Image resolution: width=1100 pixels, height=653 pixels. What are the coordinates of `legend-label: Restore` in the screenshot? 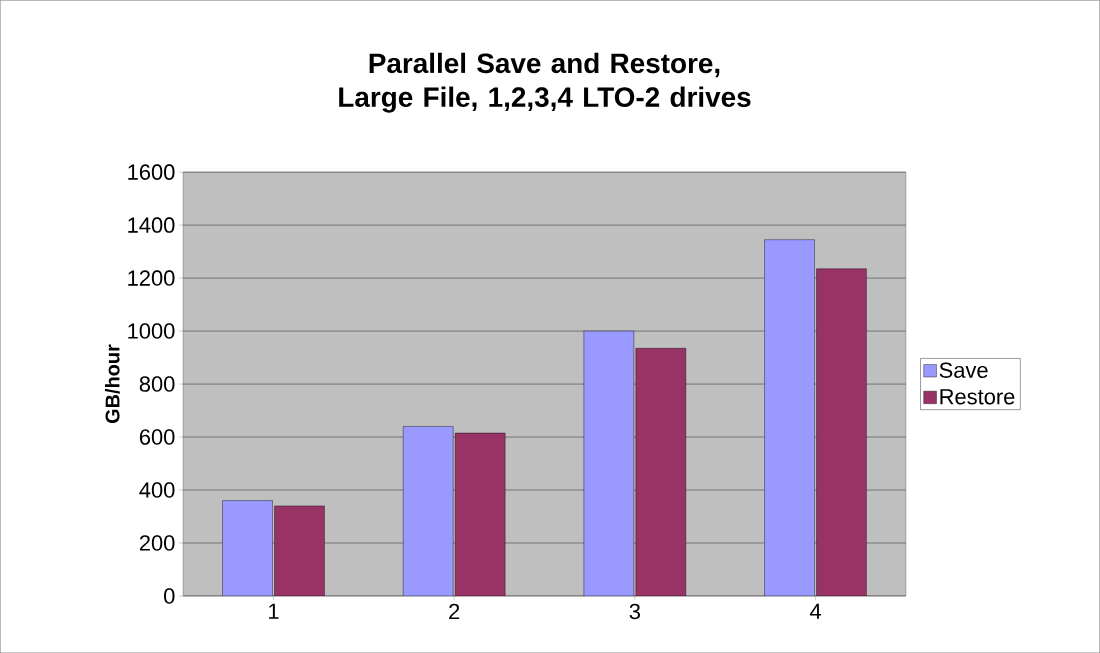 It's located at (977, 397).